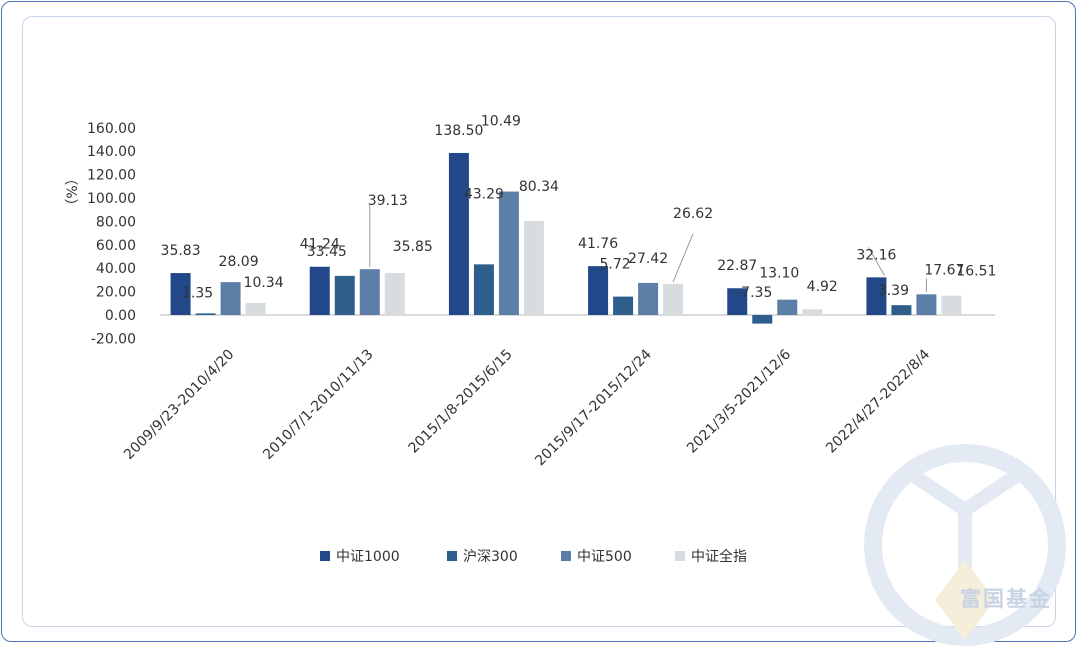  What do you see at coordinates (893, 291) in the screenshot?
I see `data-label-1-5: 3.39` at bounding box center [893, 291].